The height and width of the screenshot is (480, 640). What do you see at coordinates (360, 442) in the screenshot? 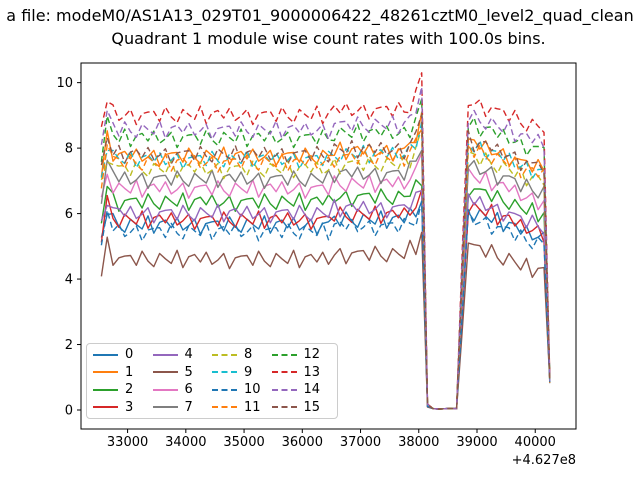
I see `x-tick-label: 37000` at bounding box center [360, 442].